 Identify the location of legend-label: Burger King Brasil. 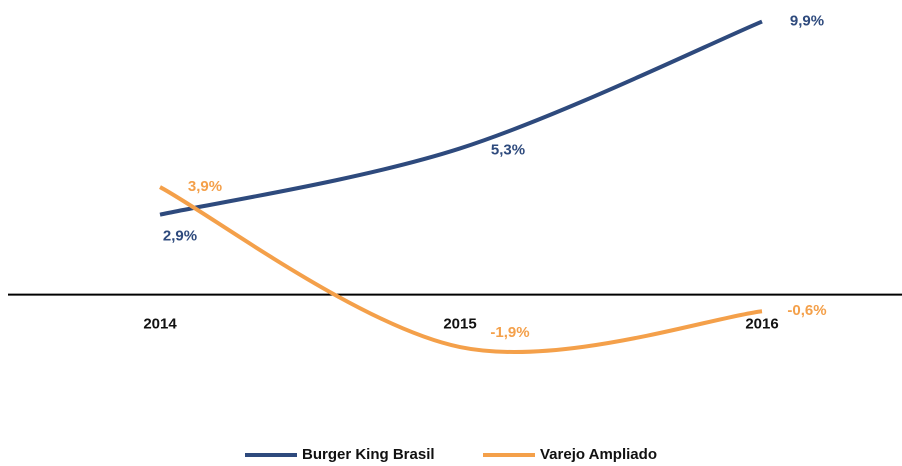
(368, 454).